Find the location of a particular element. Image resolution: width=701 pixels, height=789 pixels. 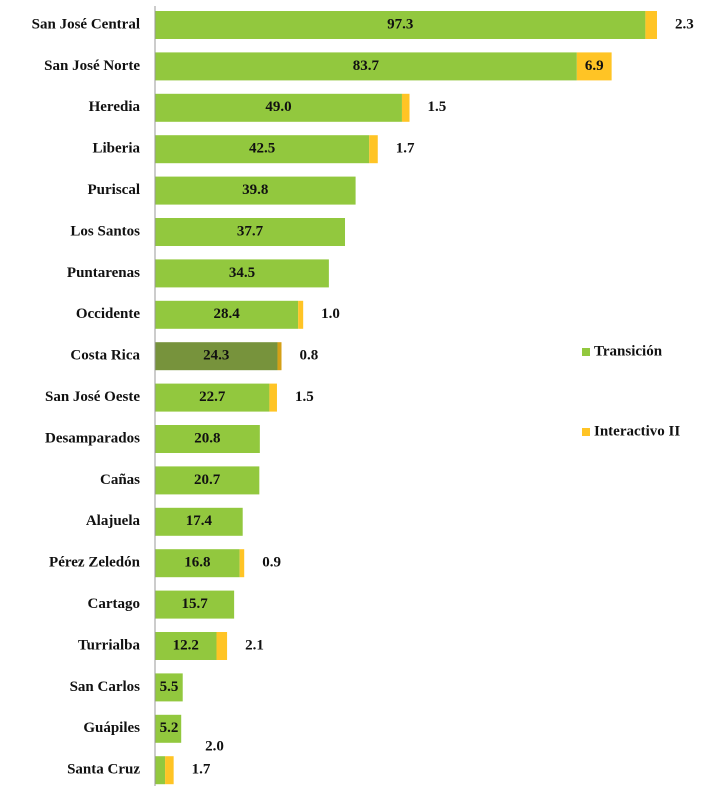

data-label: 6.9 is located at coordinates (594, 66).